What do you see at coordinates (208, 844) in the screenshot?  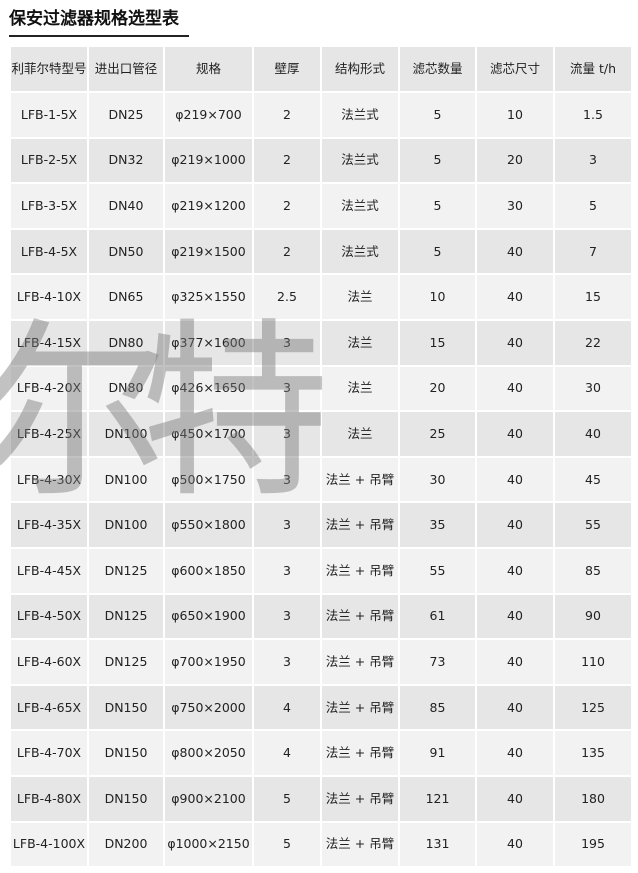 I see `table-cell: φ1000×2150` at bounding box center [208, 844].